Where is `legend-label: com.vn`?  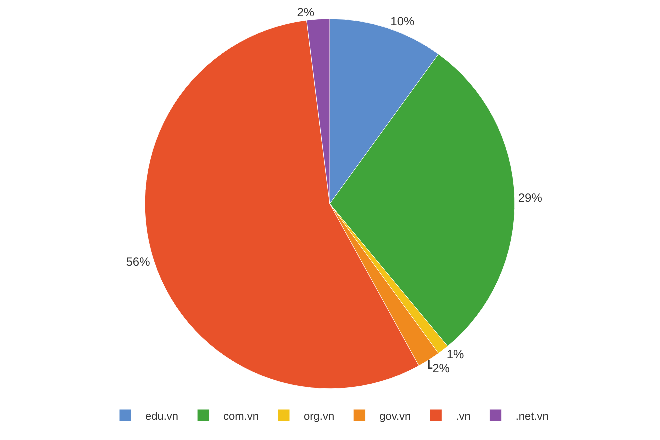
legend-label: com.vn is located at coordinates (241, 416).